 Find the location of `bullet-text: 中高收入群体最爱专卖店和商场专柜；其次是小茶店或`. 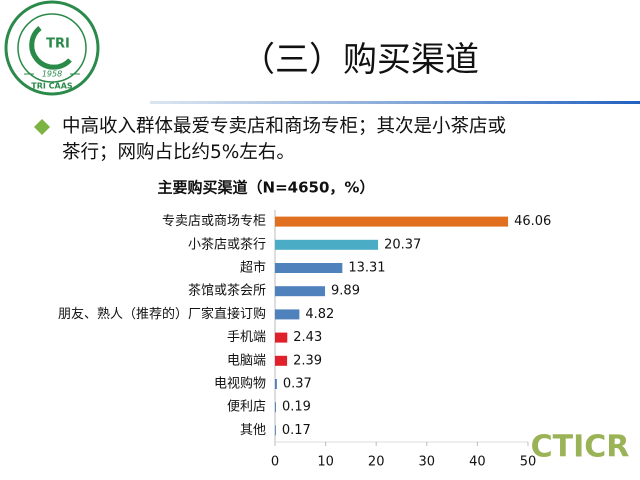

bullet-text: 中高收入群体最爱专卖店和商场专柜；其次是小茶店或 is located at coordinates (284, 126).